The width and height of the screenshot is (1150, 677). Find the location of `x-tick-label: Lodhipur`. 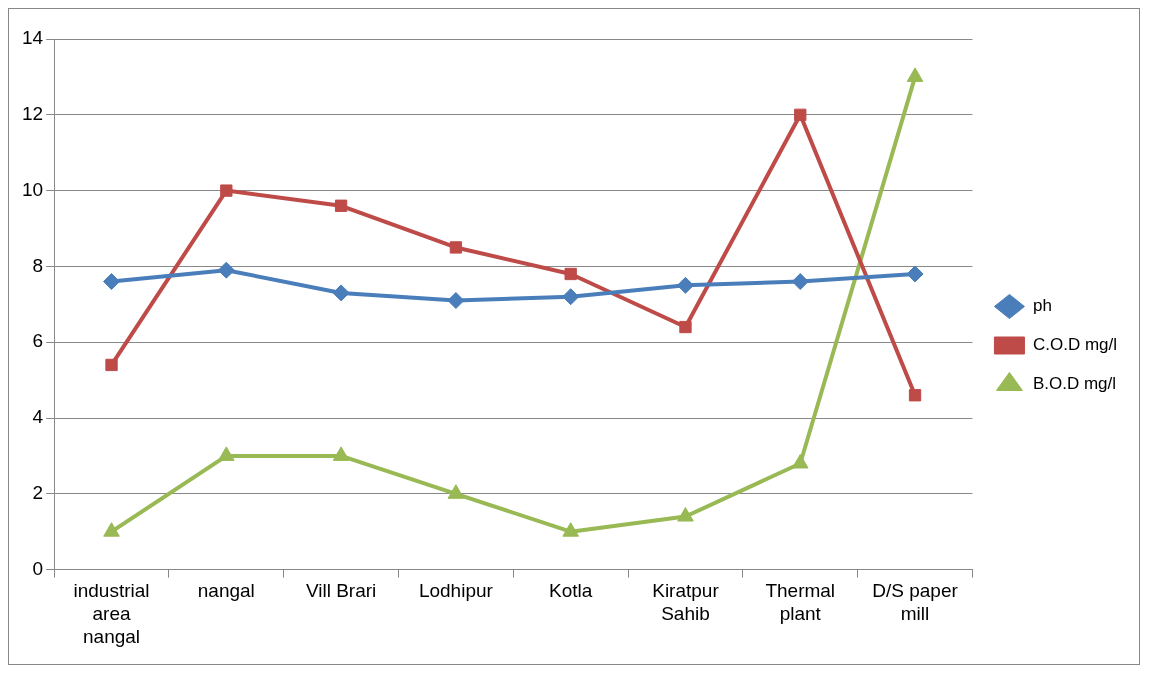

x-tick-label: Lodhipur is located at coordinates (456, 591).